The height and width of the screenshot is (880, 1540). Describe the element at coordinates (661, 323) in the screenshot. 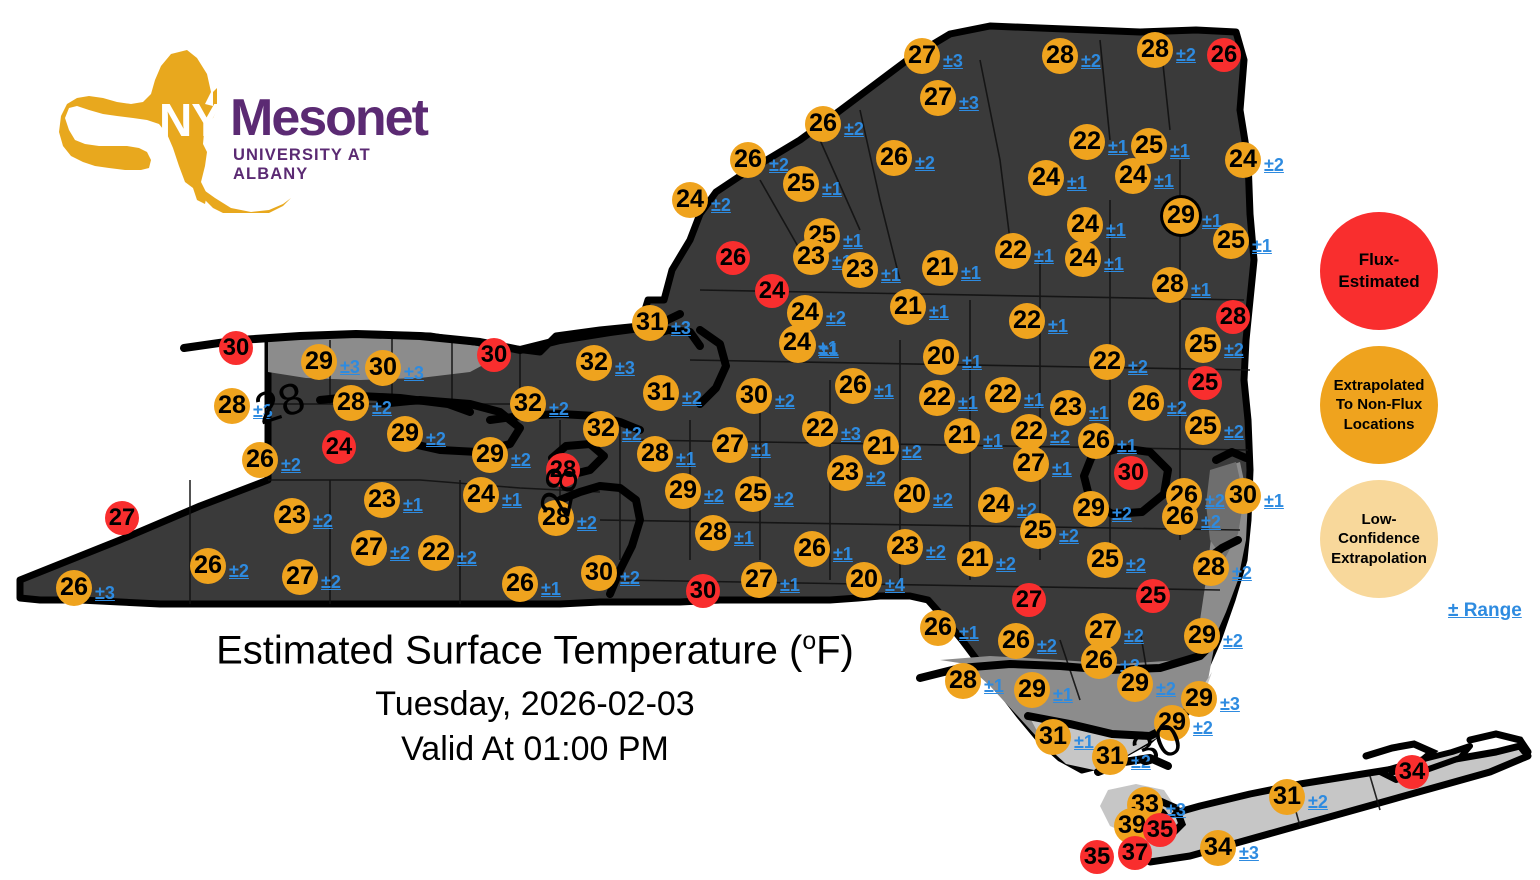

I see `station-marker: 31 ±3` at that location.